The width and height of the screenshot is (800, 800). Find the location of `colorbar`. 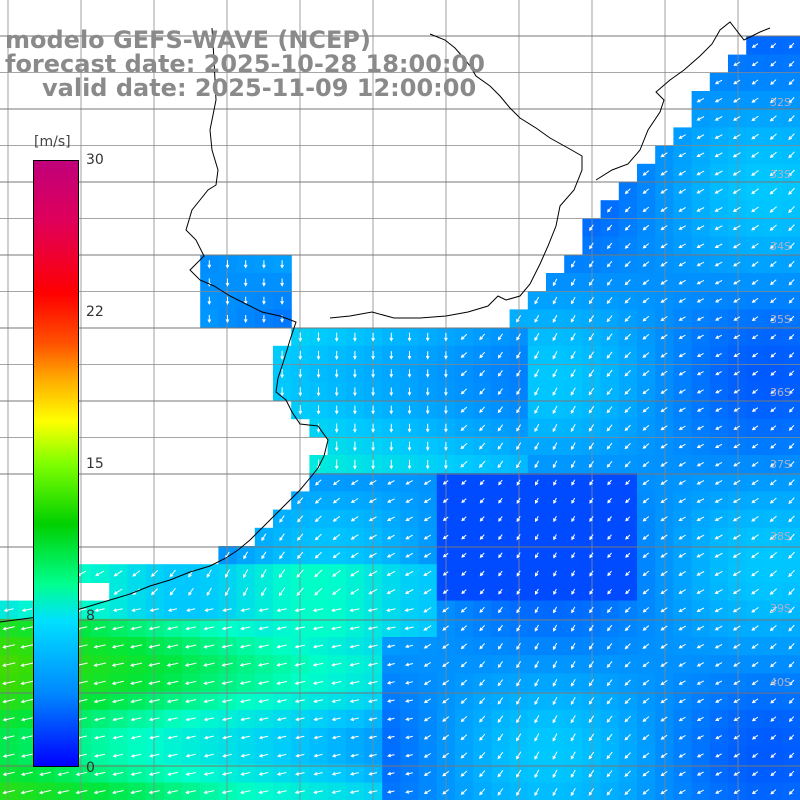

colorbar is located at coordinates (56, 463).